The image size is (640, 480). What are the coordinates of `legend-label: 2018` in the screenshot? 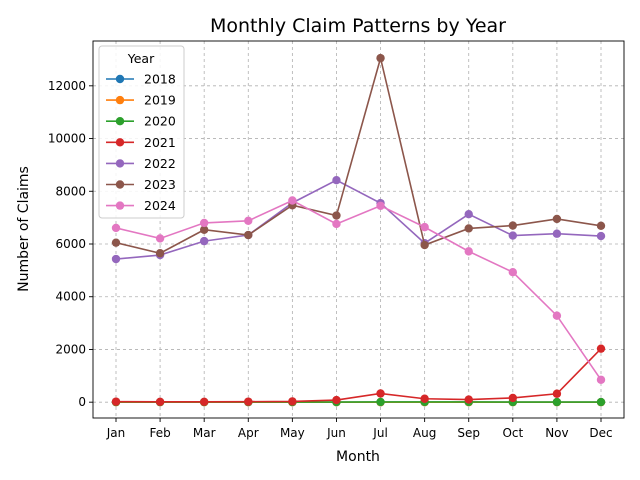 It's located at (160, 79).